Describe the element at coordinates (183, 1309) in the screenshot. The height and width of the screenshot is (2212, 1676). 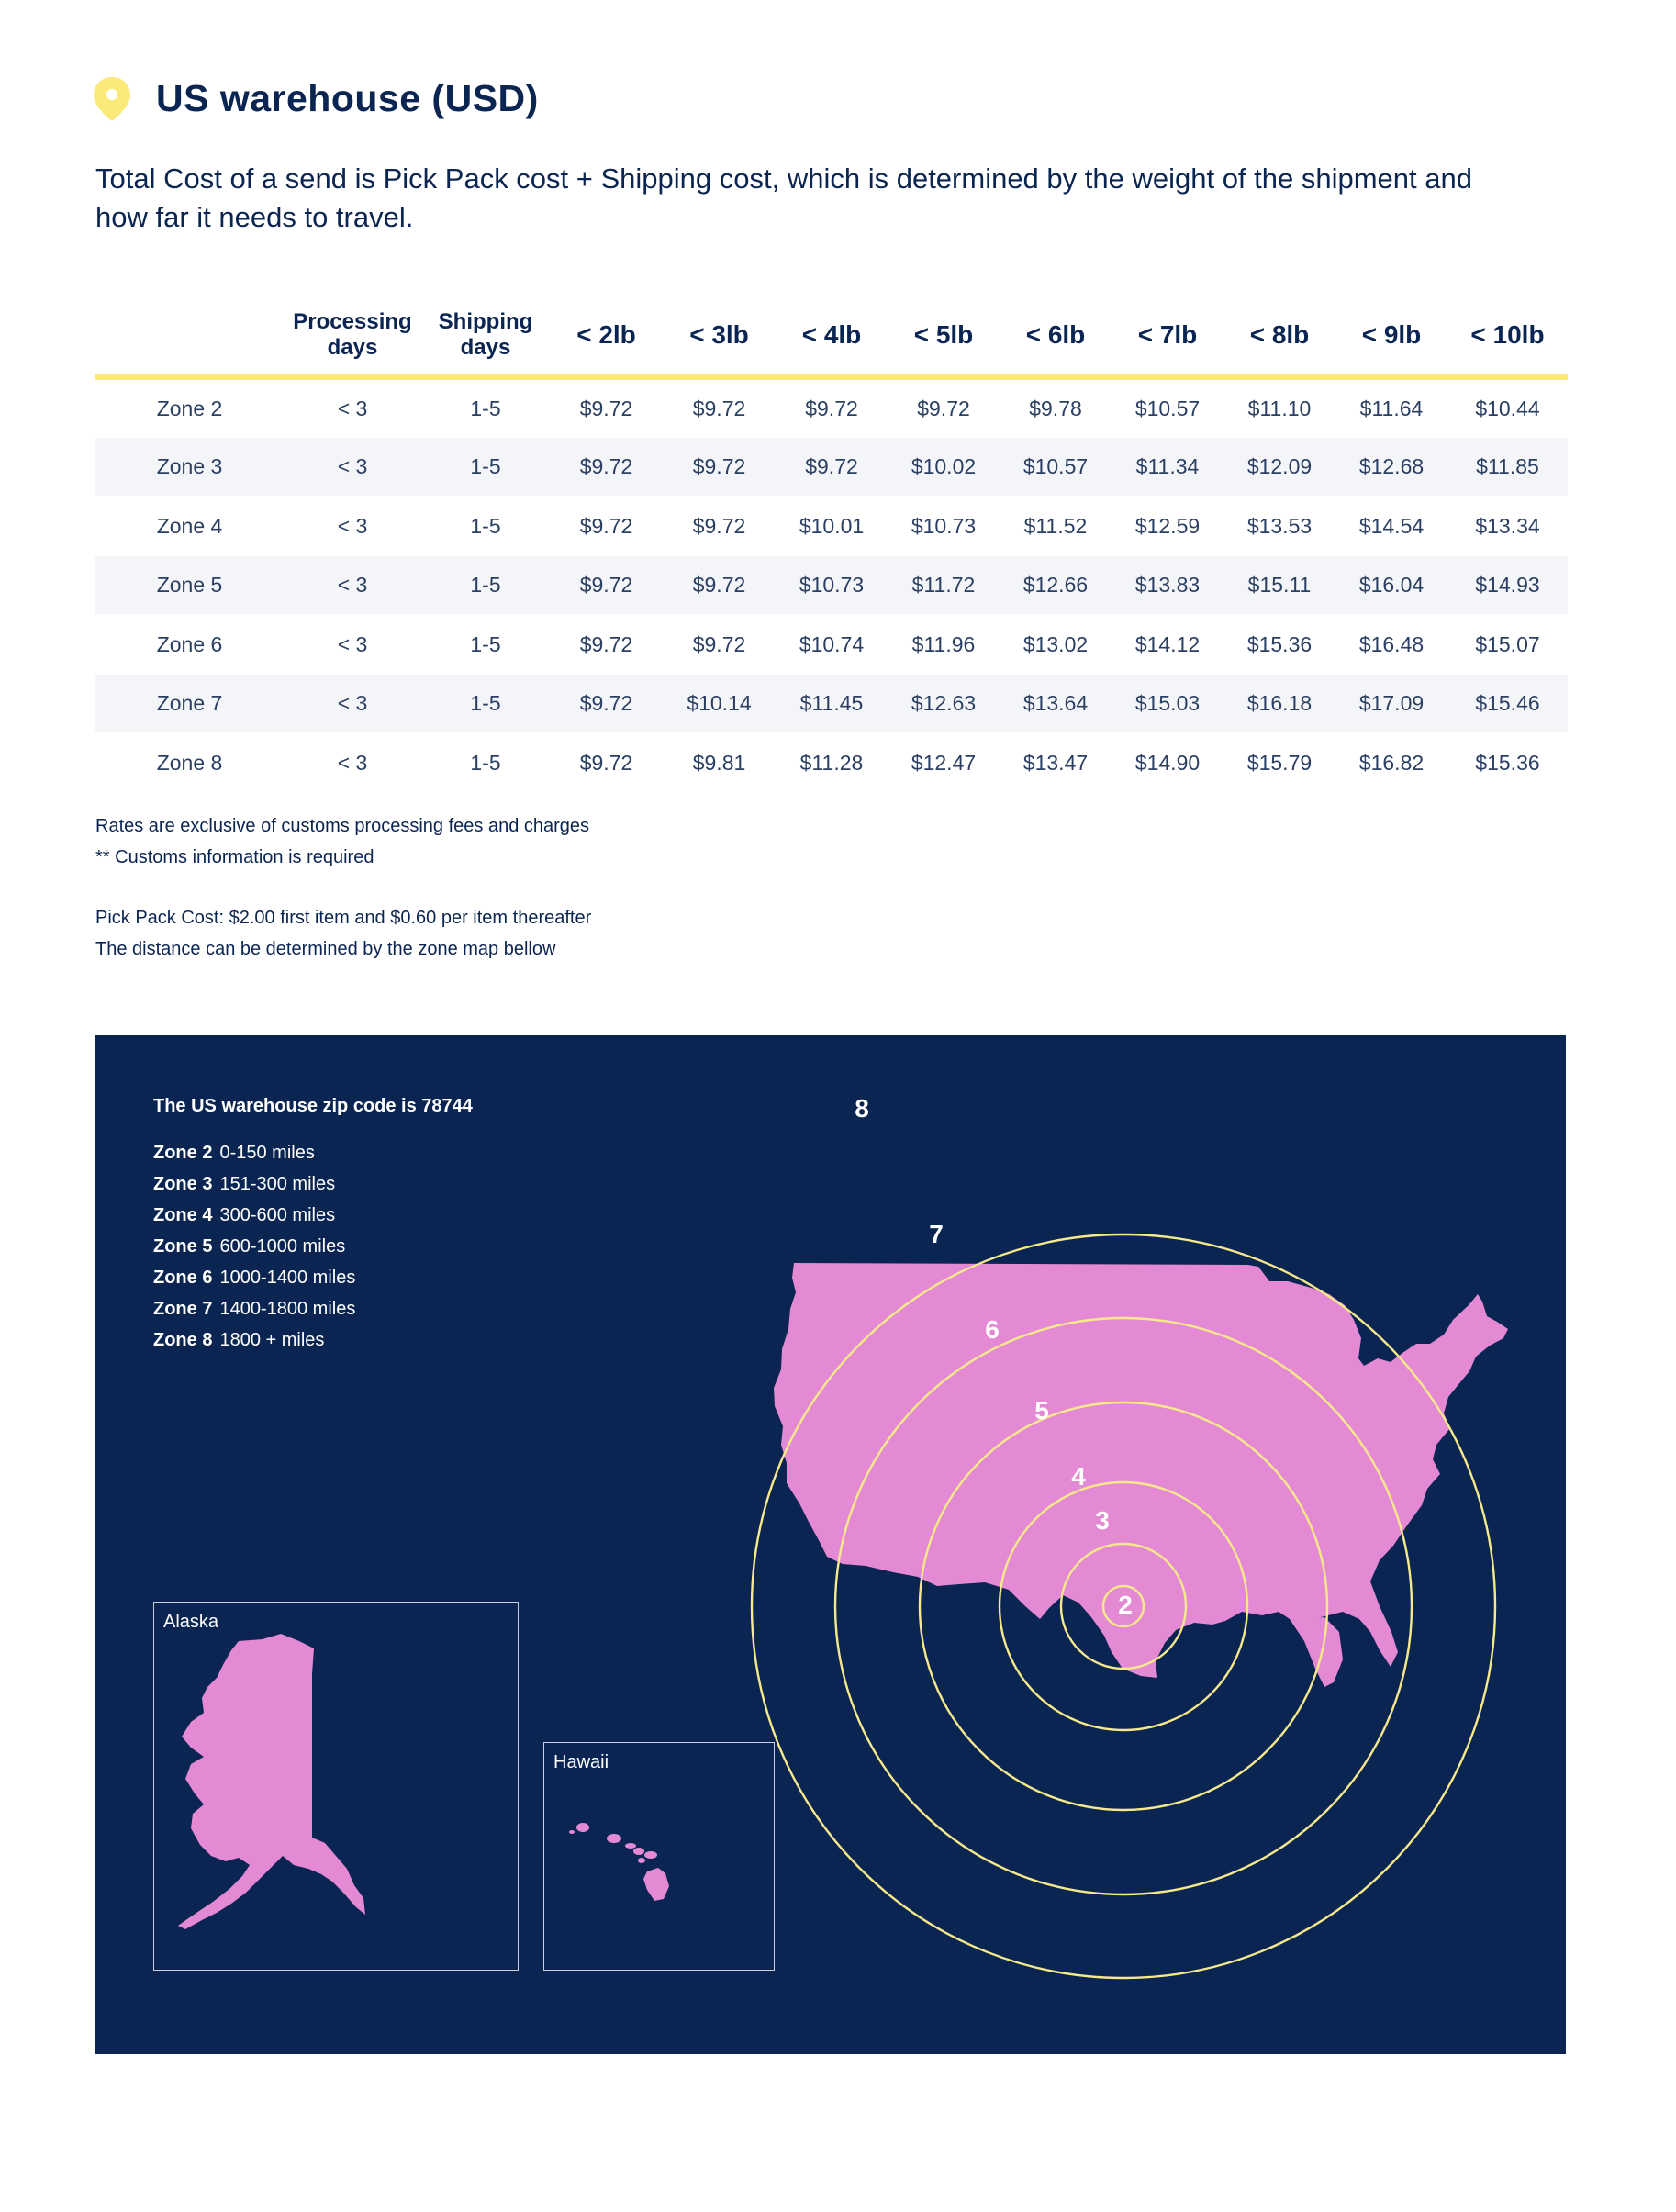
I see `legend-zone-name: Zone 7` at that location.